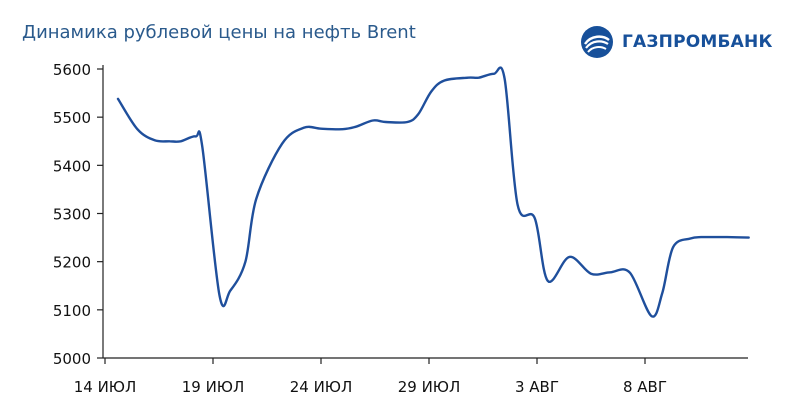  Describe the element at coordinates (411, 376) in the screenshot. I see `x-axis: 14 ИЮЛ 19 ИЮЛ 24 ИЮЛ 29 ИЮЛ 3 АВГ 8 АВГ` at that location.